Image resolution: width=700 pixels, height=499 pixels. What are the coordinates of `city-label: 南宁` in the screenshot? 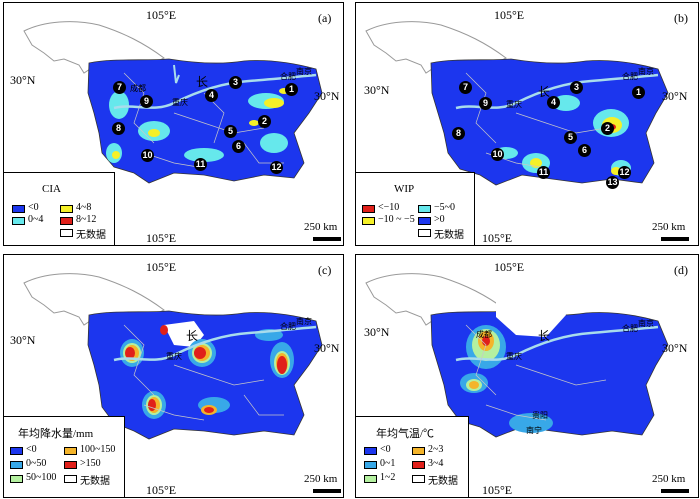 It's located at (534, 430).